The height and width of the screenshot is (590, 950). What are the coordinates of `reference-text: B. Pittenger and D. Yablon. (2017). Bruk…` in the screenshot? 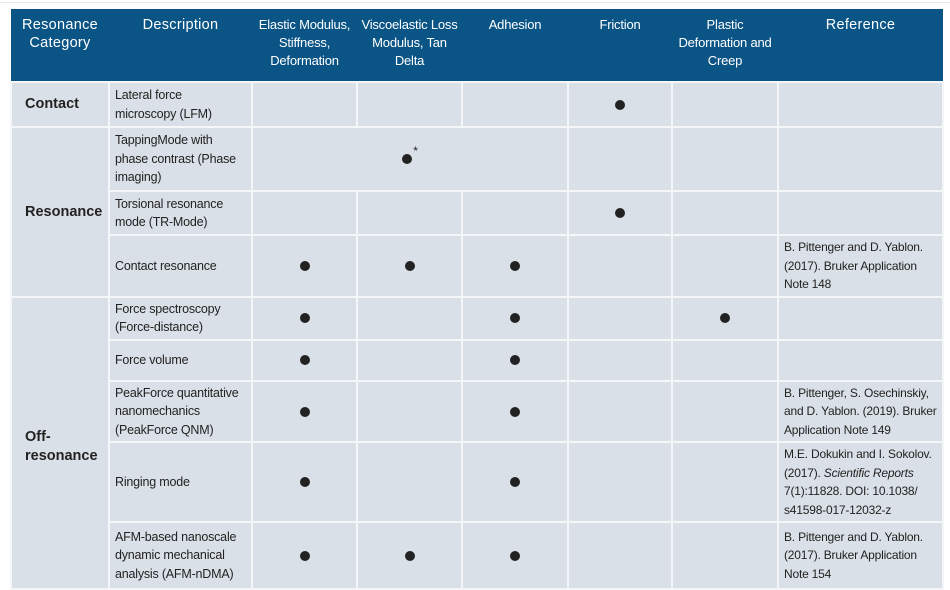 It's located at (853, 555).